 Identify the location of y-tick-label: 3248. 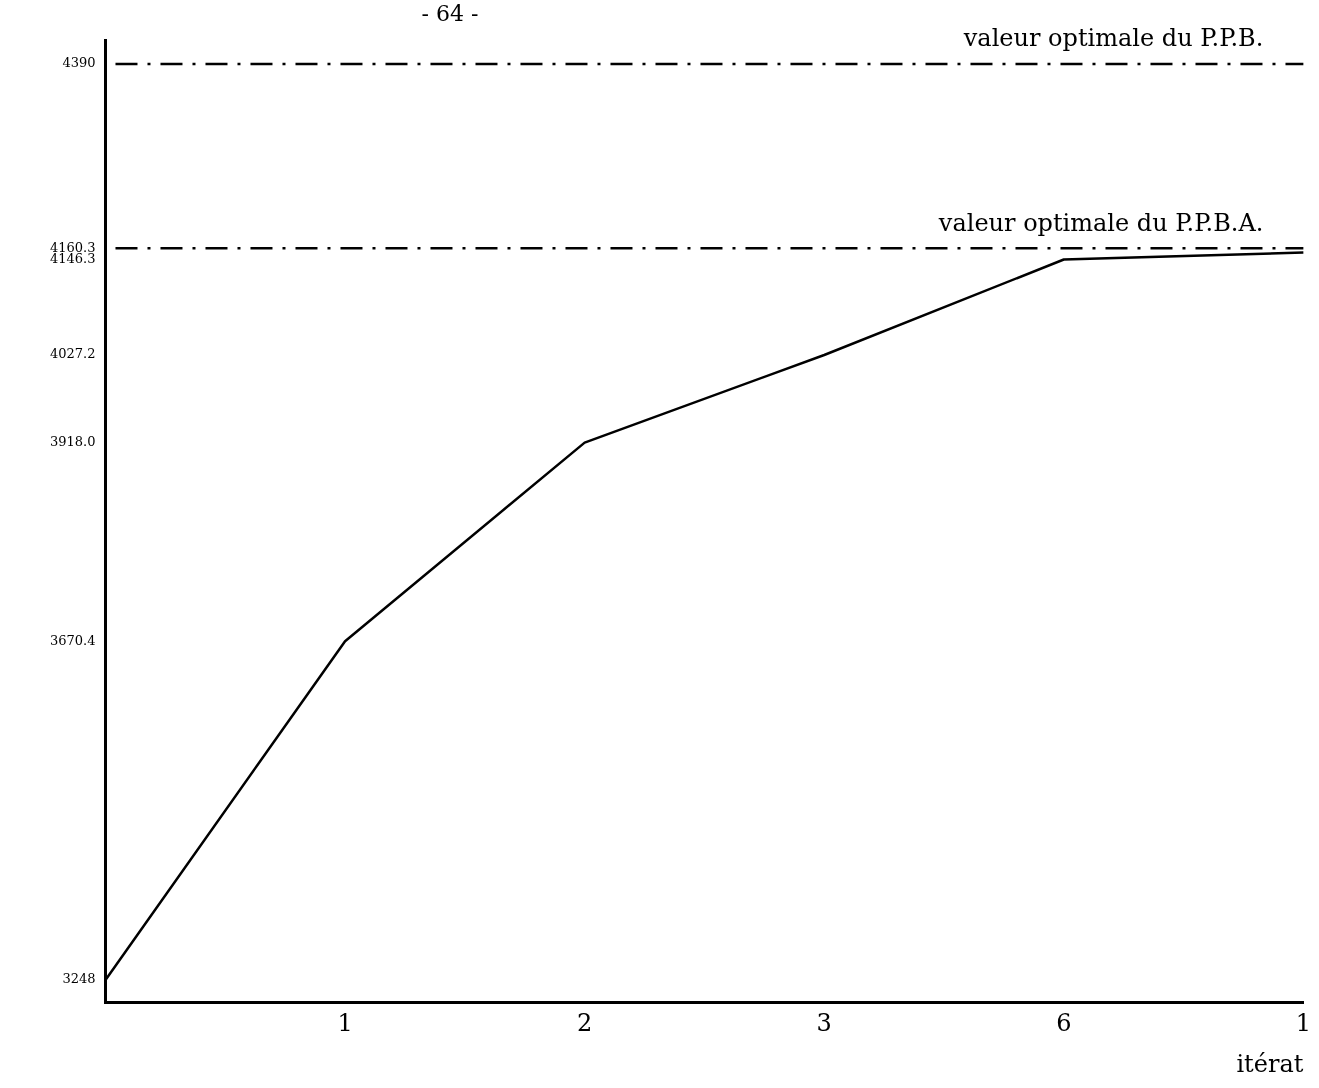
(79, 979).